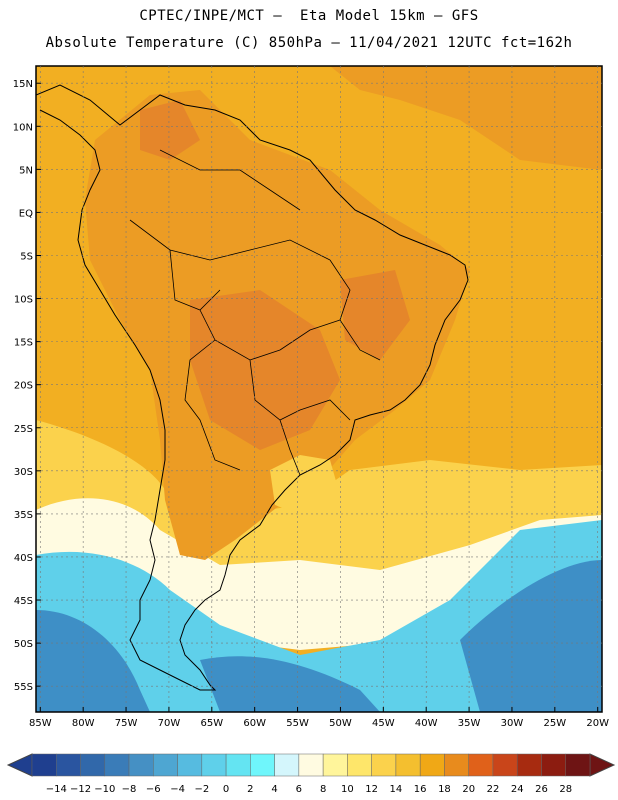 This screenshot has height=800, width=618. I want to click on lat-label: 5N, so click(26, 170).